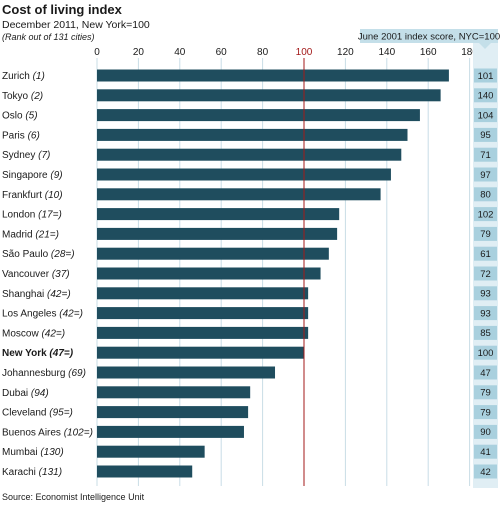 This screenshot has height=507, width=500. What do you see at coordinates (22, 195) in the screenshot?
I see `city-name: Frankfurt` at bounding box center [22, 195].